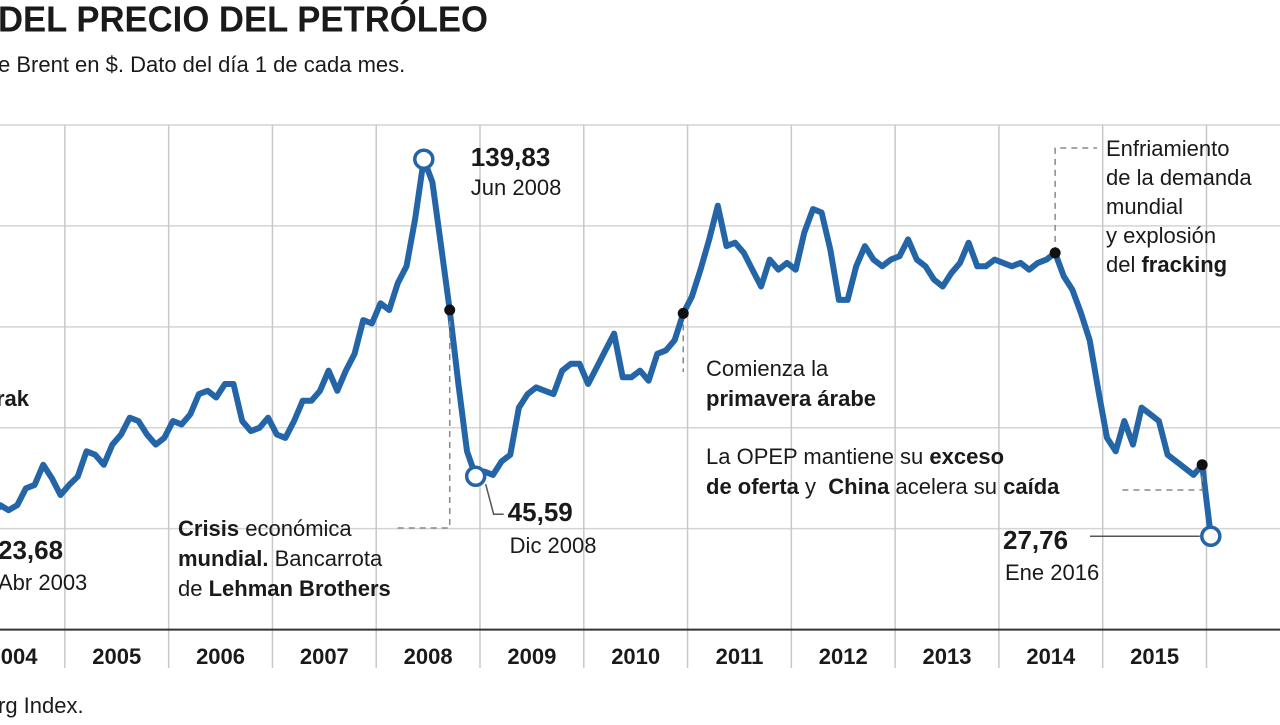 The image size is (1280, 725). What do you see at coordinates (843, 656) in the screenshot?
I see `x-tick-label: 2012` at bounding box center [843, 656].